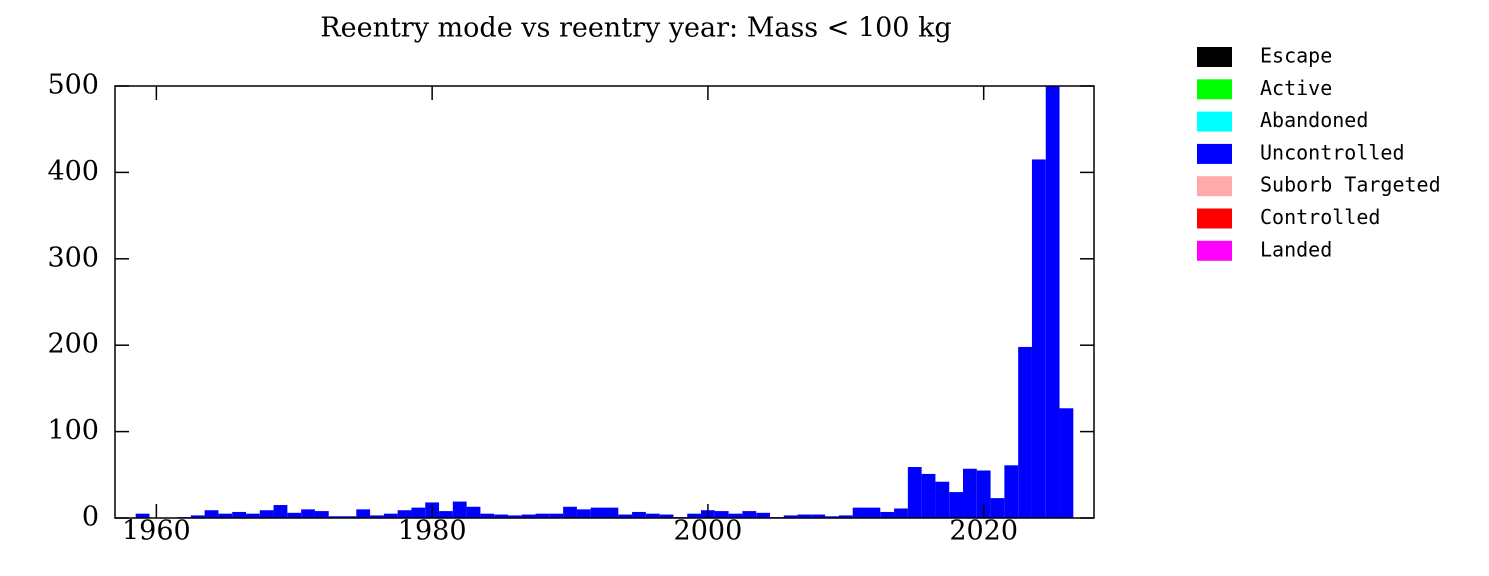  What do you see at coordinates (1332, 152) in the screenshot?
I see `legend-label: Uncontrolled` at bounding box center [1332, 152].